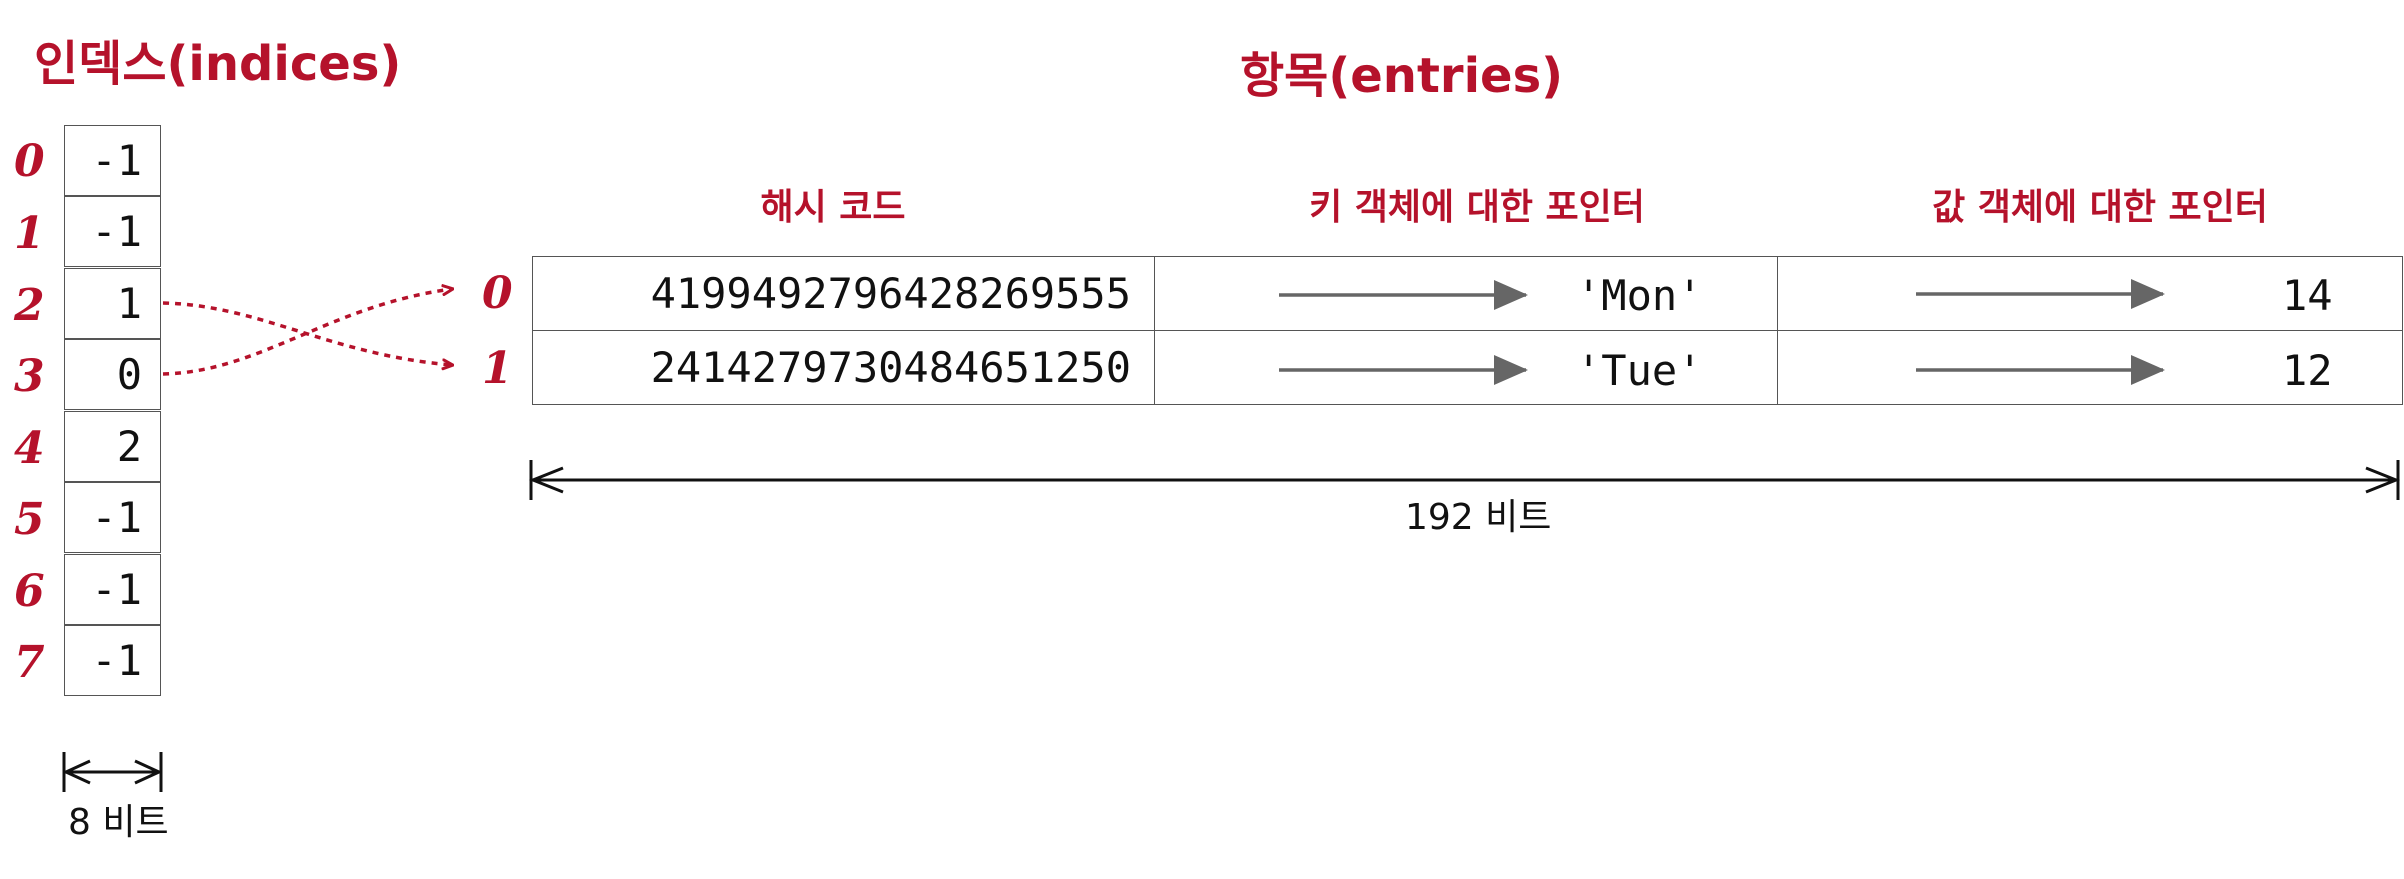 This screenshot has height=879, width=2404. I want to click on value-text-1: 12, so click(2307, 370).